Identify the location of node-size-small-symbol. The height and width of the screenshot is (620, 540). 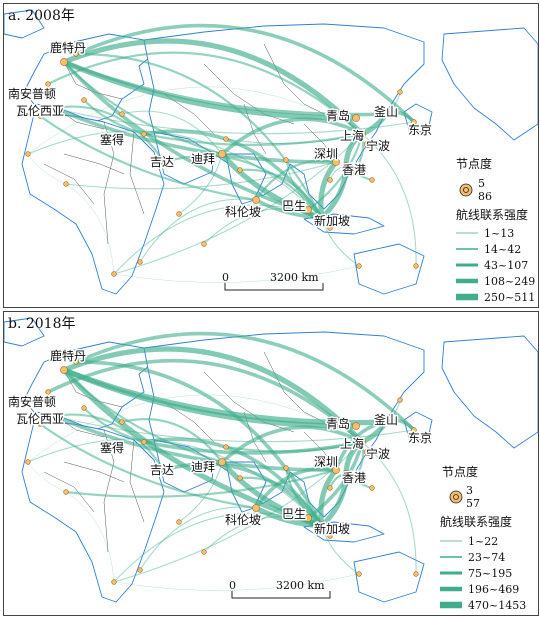
(466, 190).